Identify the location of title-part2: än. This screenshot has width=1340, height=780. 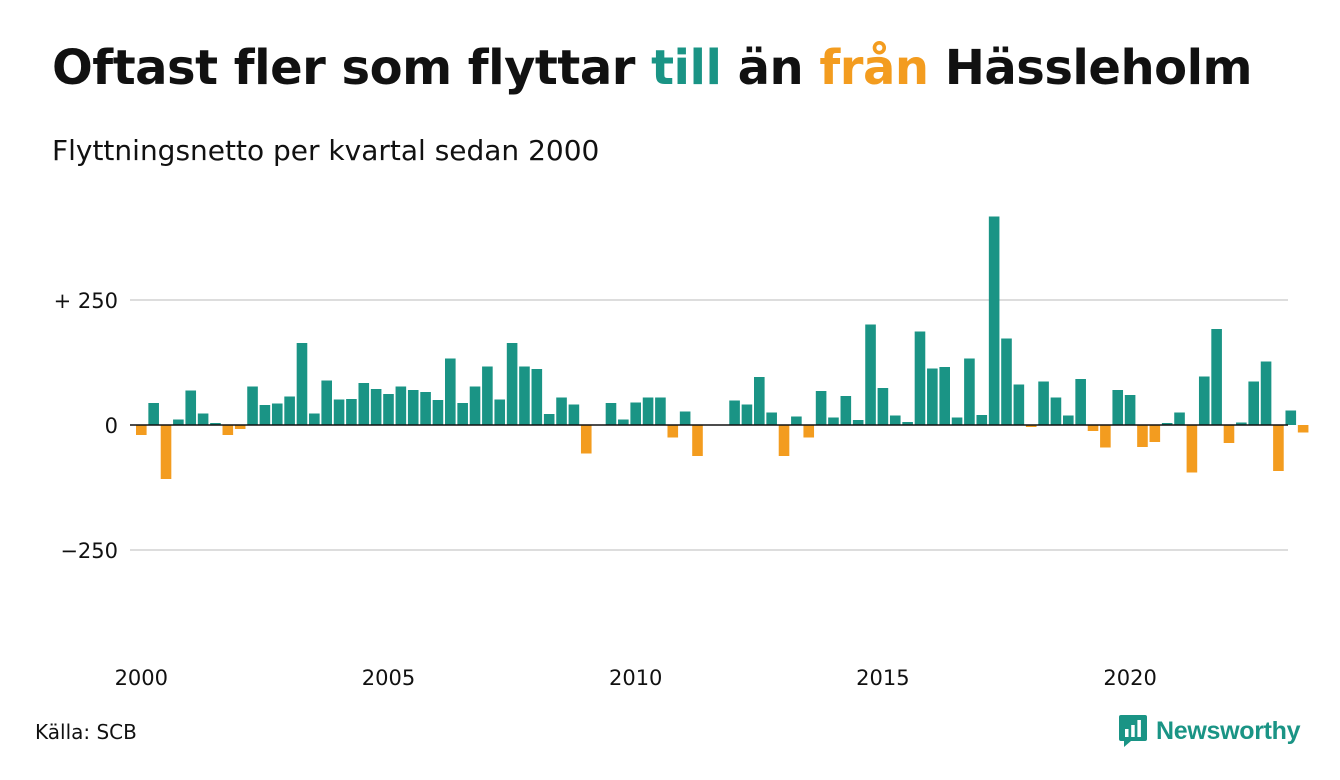
(770, 68).